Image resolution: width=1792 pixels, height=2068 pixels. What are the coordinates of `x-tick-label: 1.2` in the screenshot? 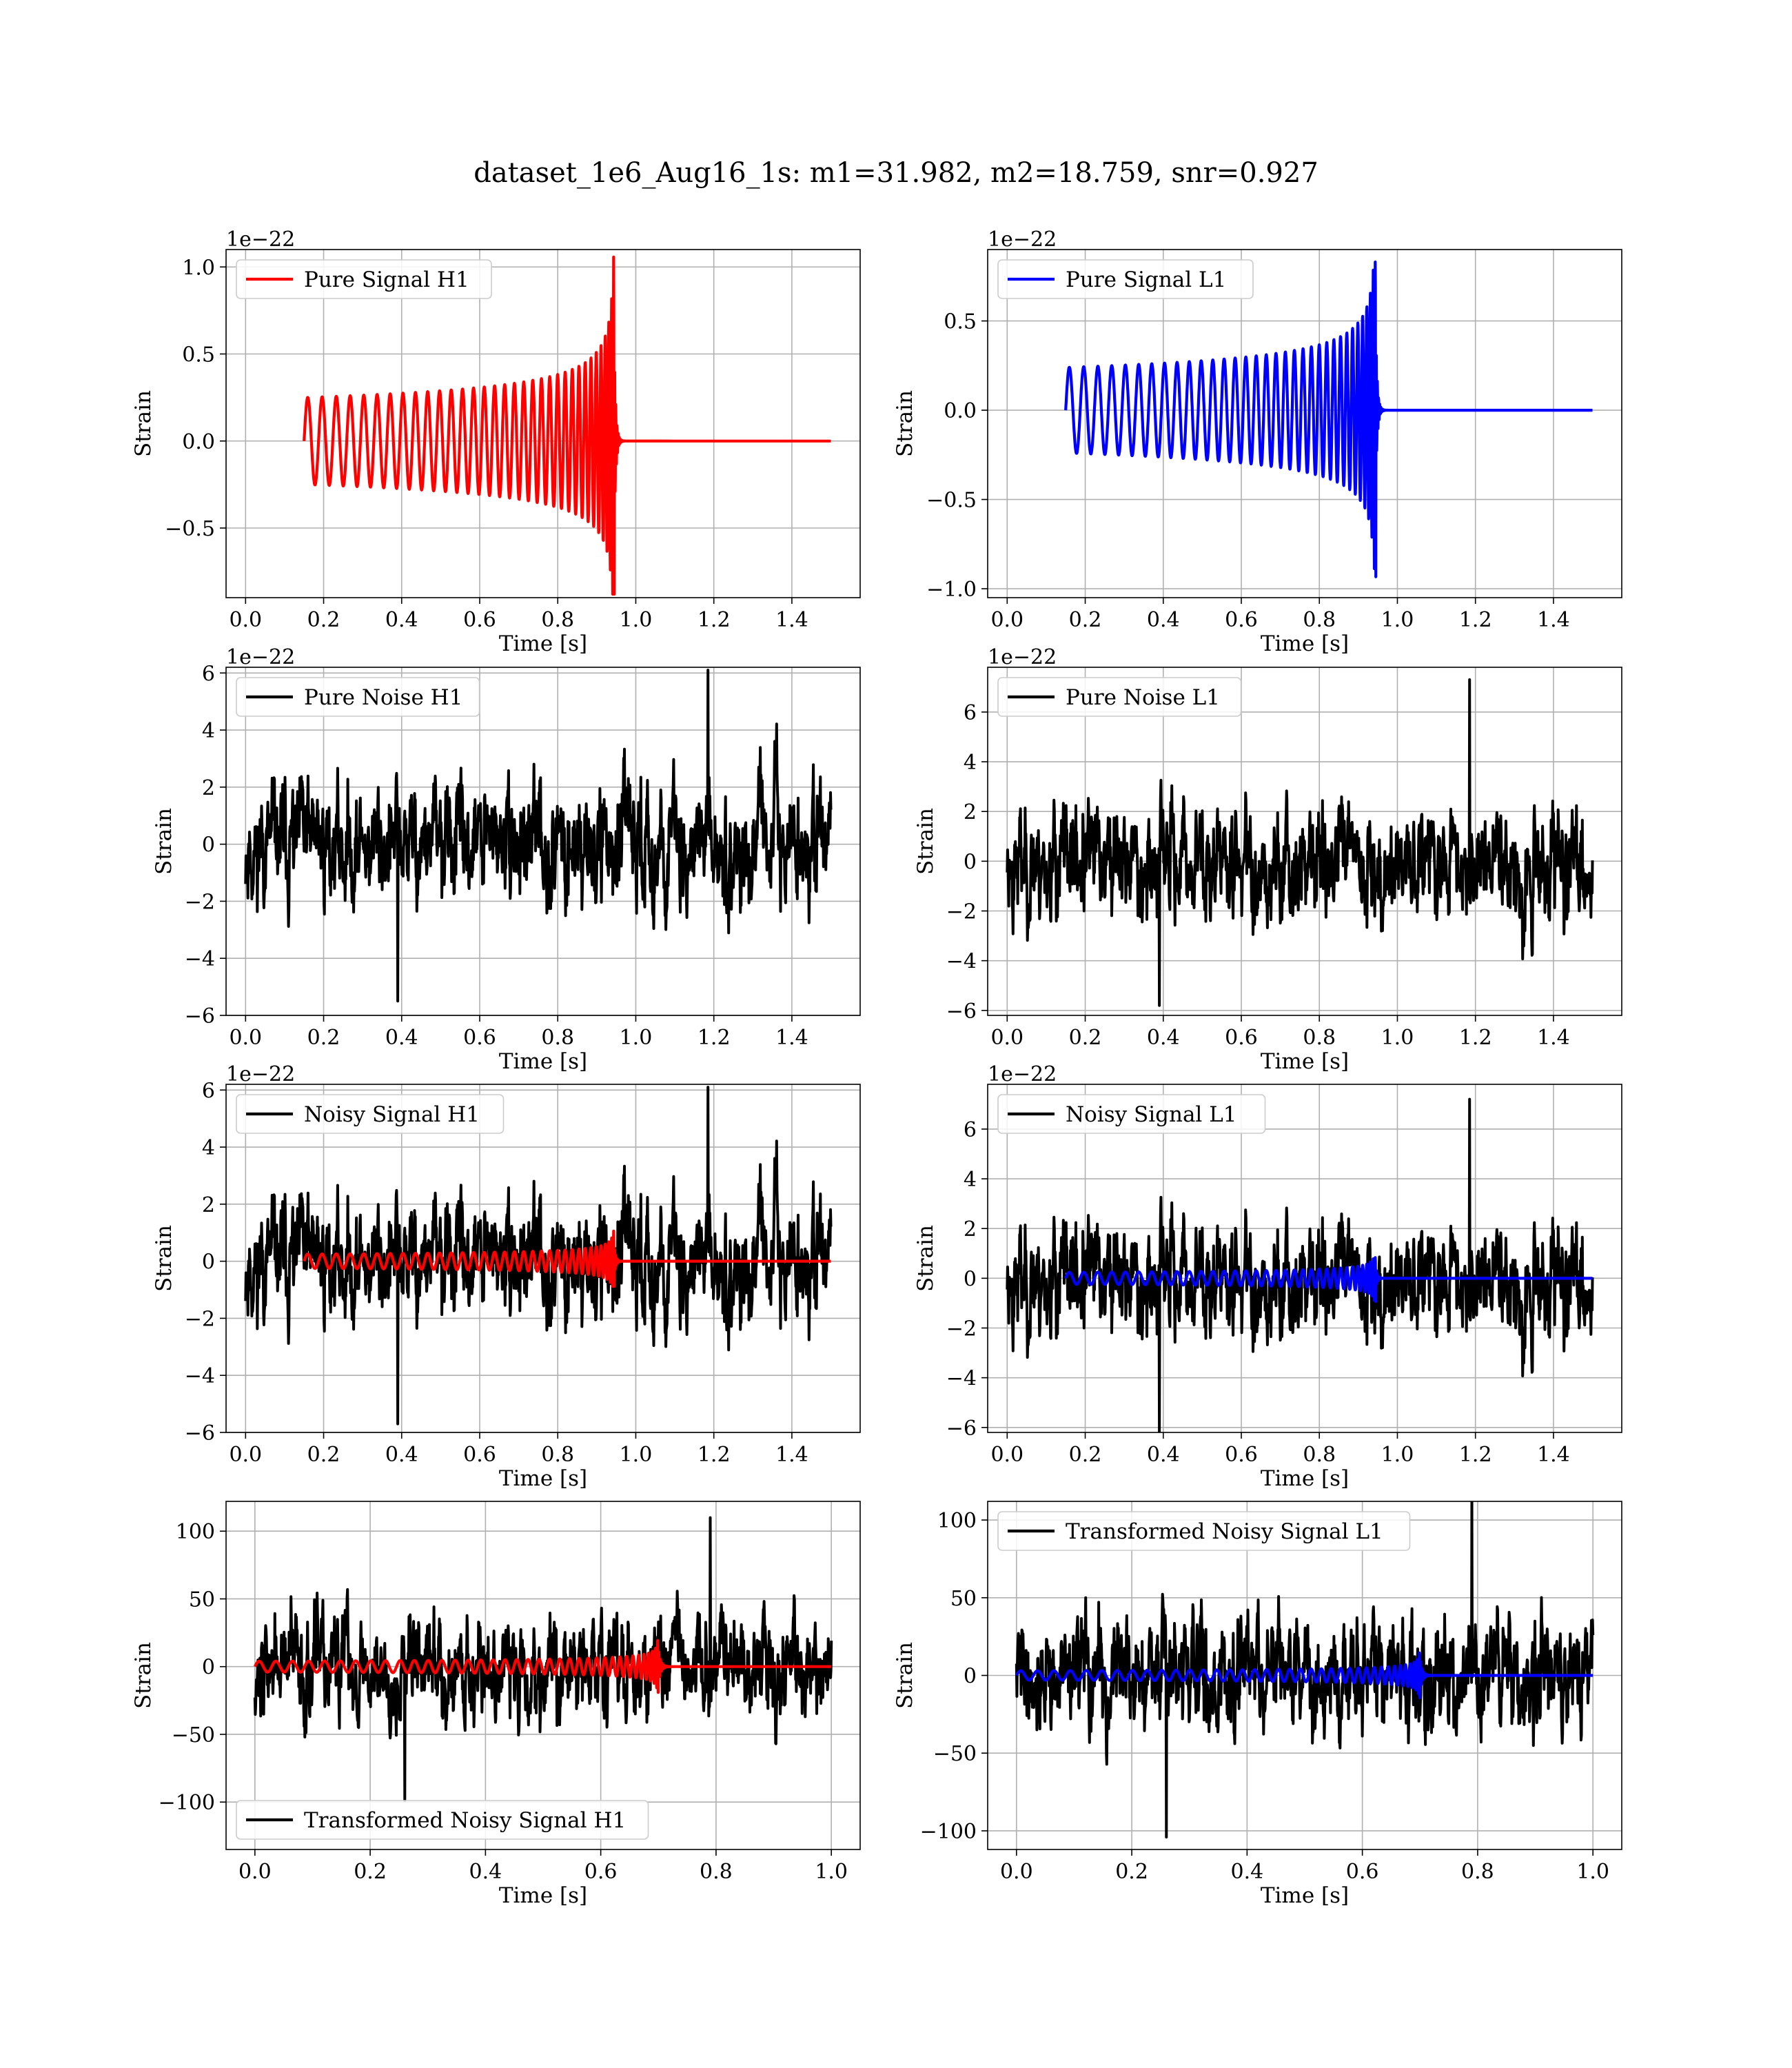 It's located at (1475, 620).